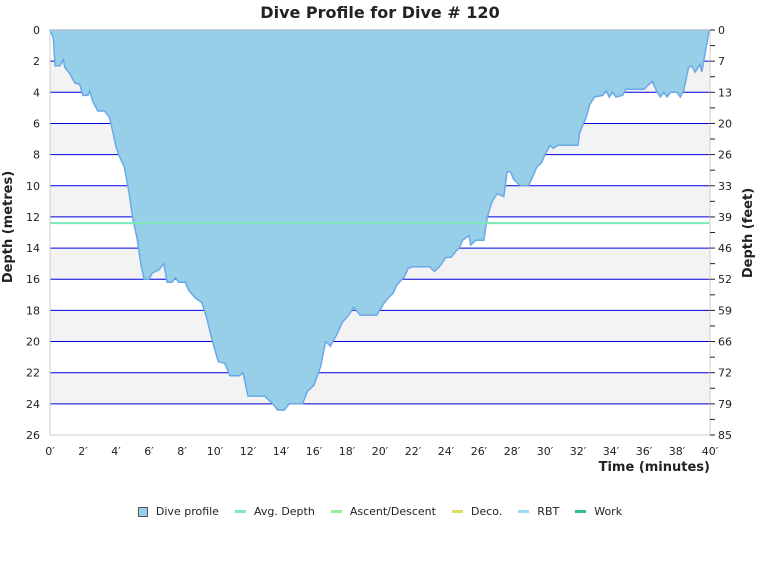  What do you see at coordinates (36, 30) in the screenshot?
I see `y-tick-label: 0` at bounding box center [36, 30].